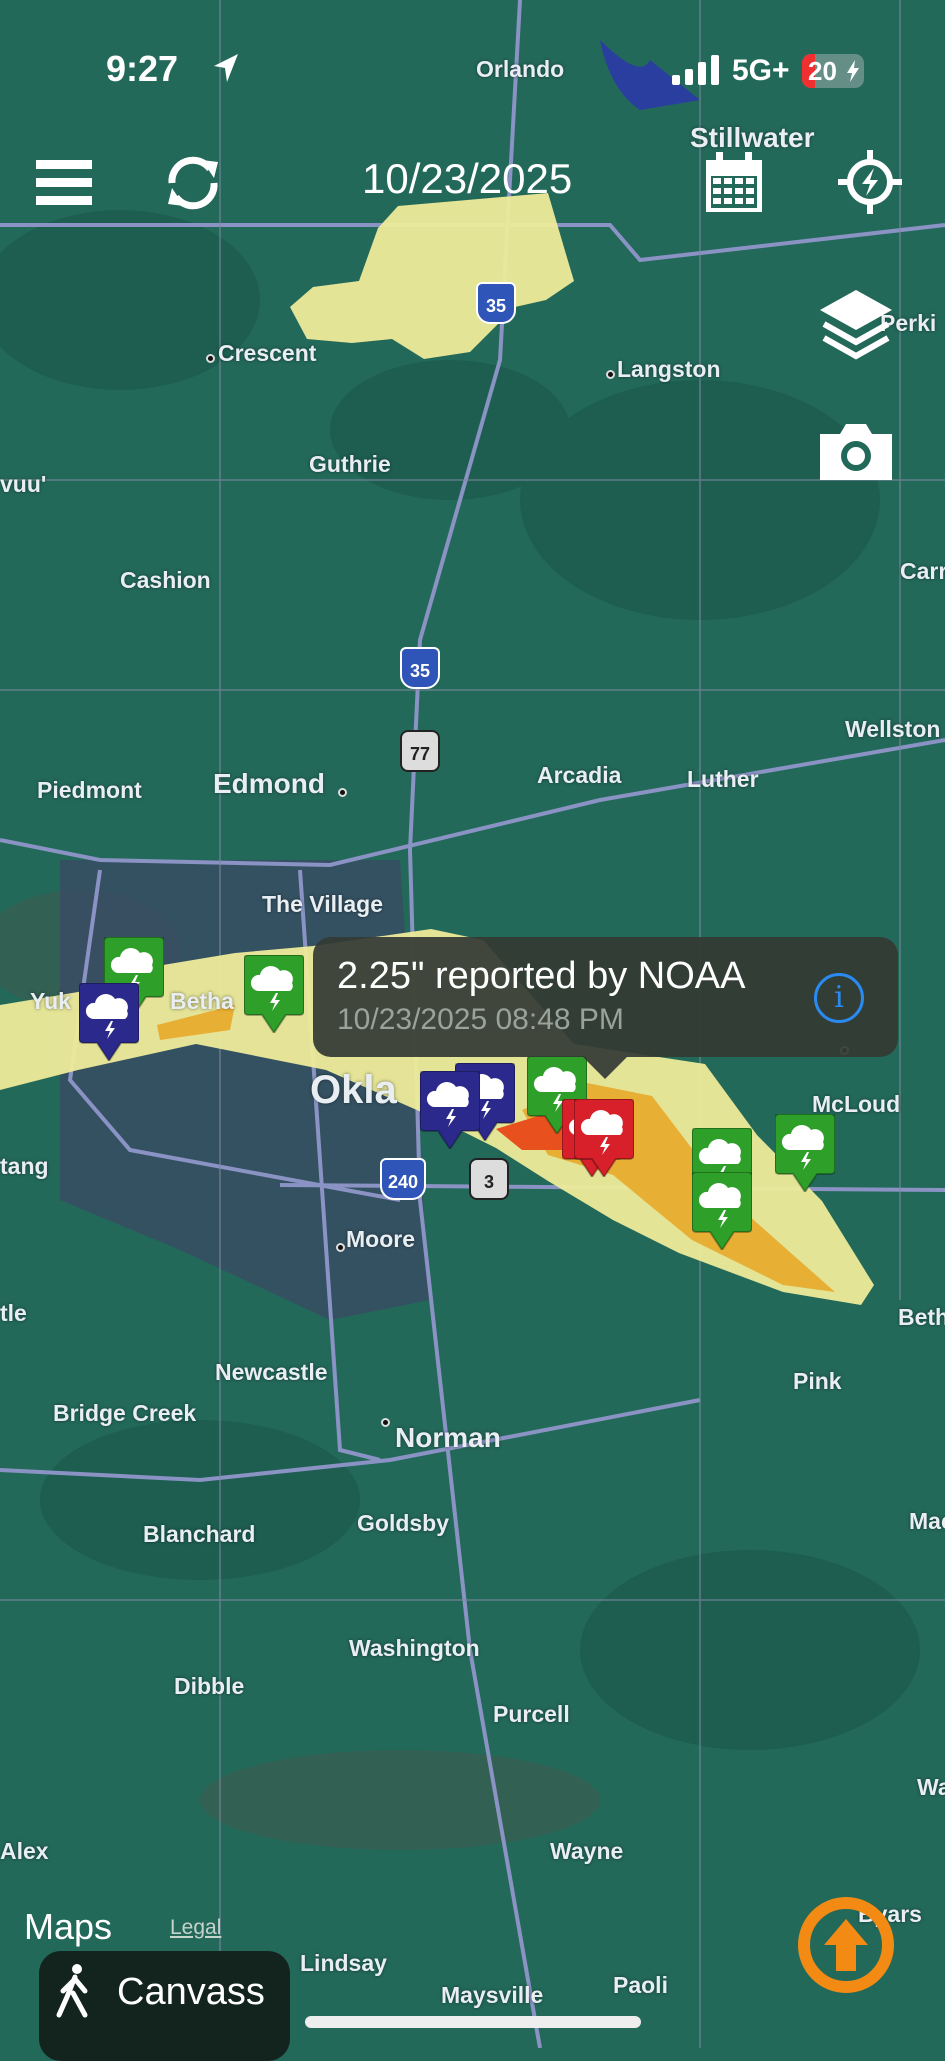 The width and height of the screenshot is (945, 2061). I want to click on place-label: Guthrie, so click(350, 464).